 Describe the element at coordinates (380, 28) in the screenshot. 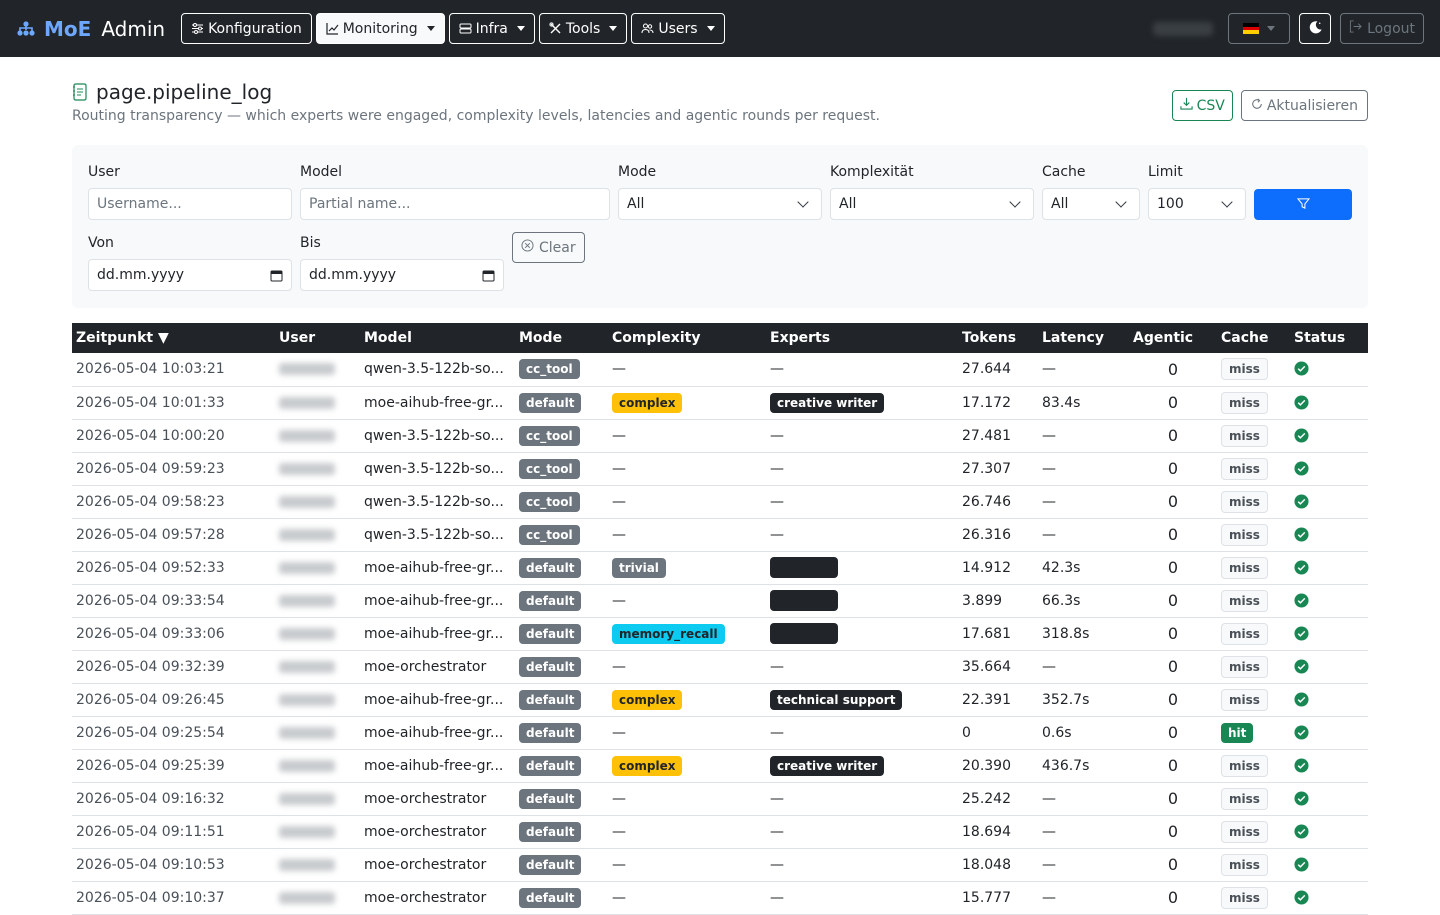

I see `menu-monitoring: Monitoring` at that location.